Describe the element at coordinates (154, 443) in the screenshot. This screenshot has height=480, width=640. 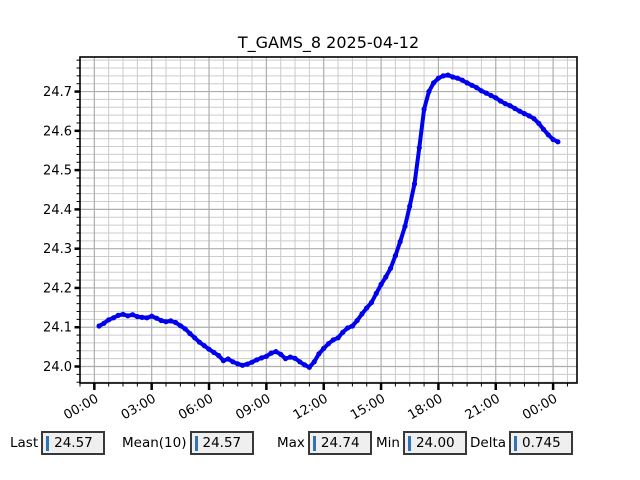
I see `stat-label-mean: Mean(10)` at that location.